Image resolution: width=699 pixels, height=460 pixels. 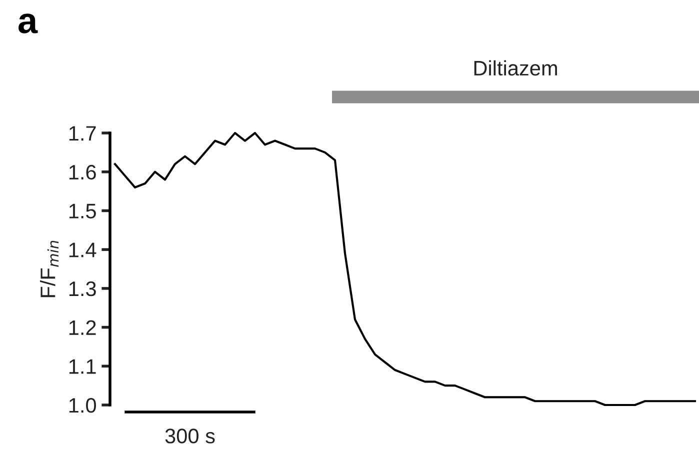 What do you see at coordinates (190, 436) in the screenshot?
I see `x-axis-title: 300 s` at bounding box center [190, 436].